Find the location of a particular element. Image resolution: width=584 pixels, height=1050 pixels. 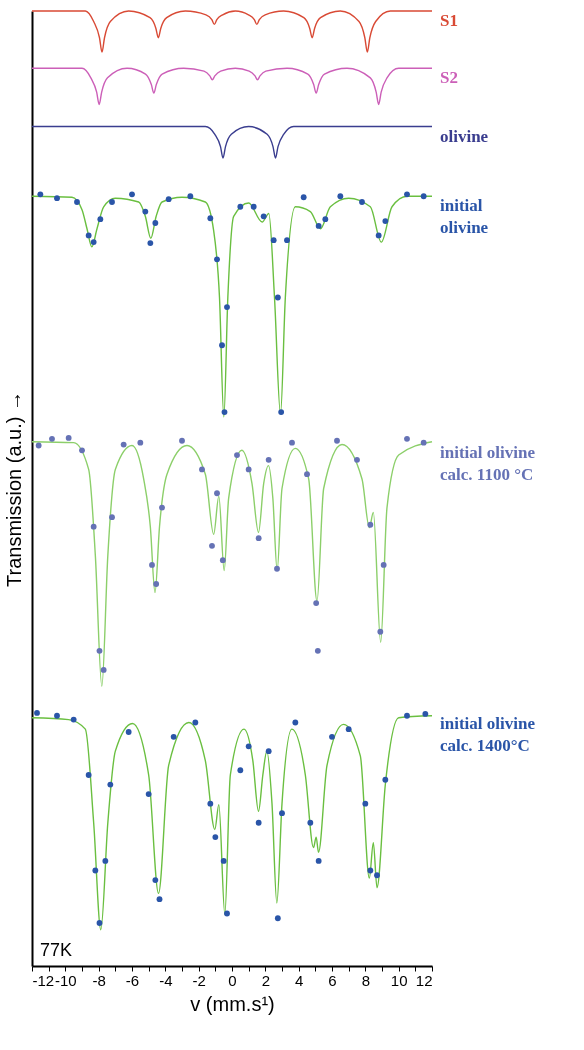

x-tick-label: 4 is located at coordinates (299, 980).